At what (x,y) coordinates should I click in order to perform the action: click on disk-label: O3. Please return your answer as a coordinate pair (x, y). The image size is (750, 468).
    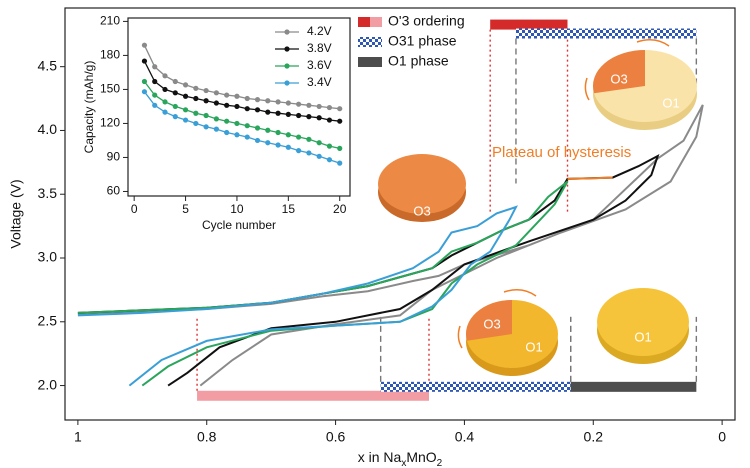
    Looking at the image, I should click on (491, 323).